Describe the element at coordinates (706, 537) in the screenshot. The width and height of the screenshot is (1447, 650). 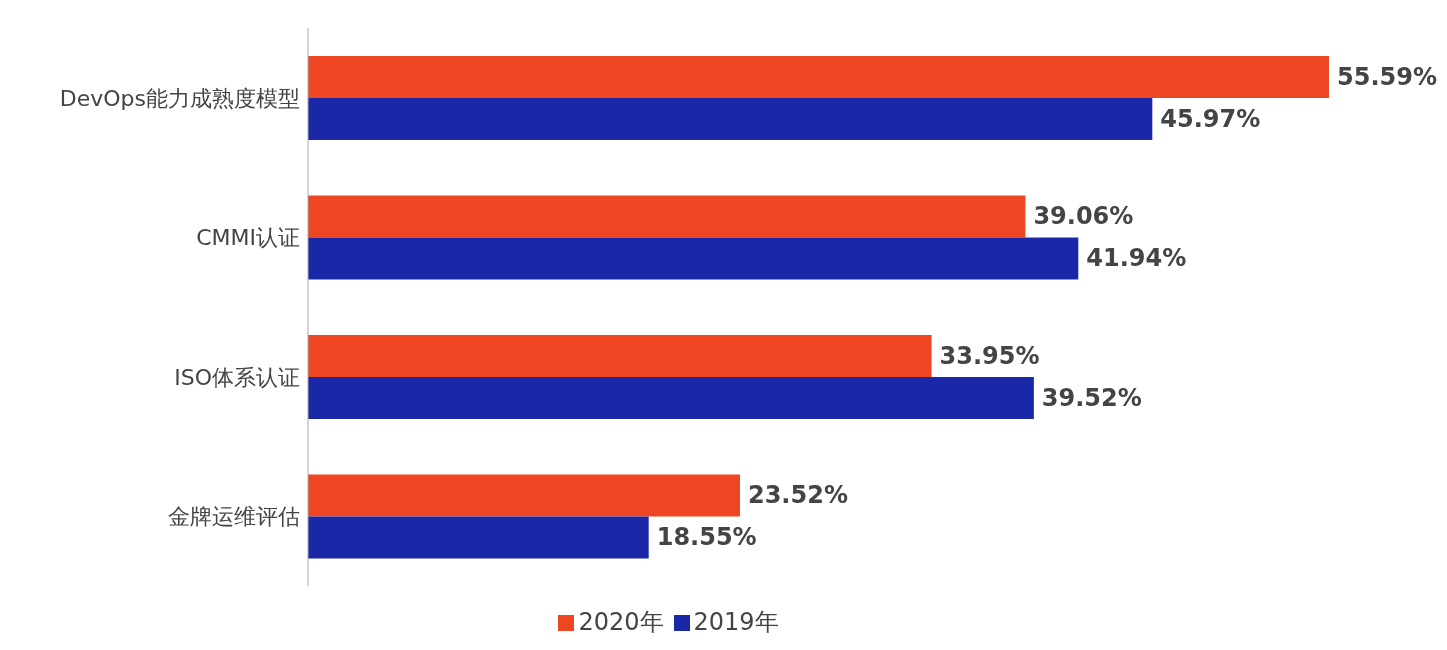
I see `data-label: 18.55%` at that location.